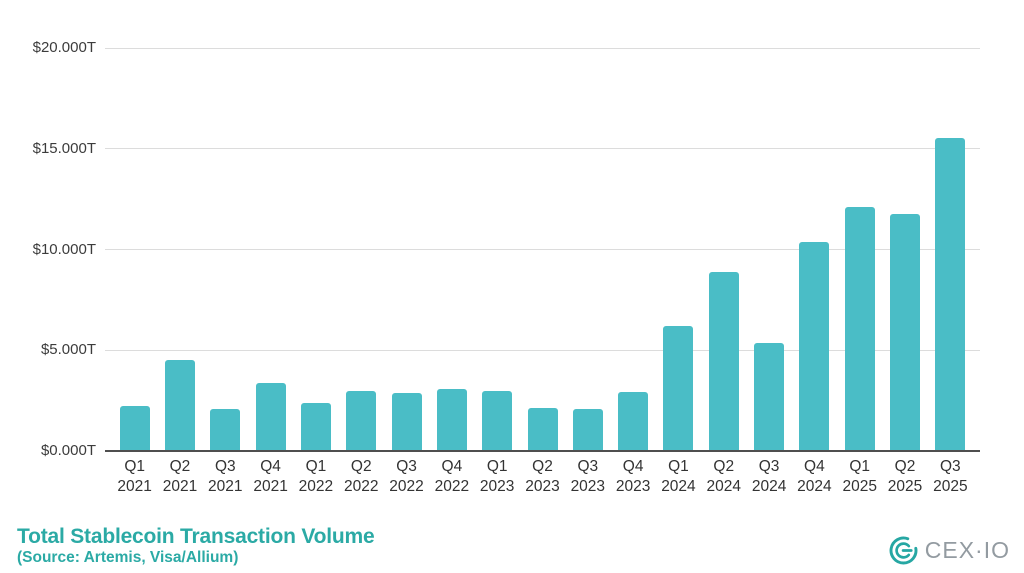 This screenshot has width=1024, height=573. What do you see at coordinates (950, 476) in the screenshot?
I see `x-tick-label: Q3 2025` at bounding box center [950, 476].